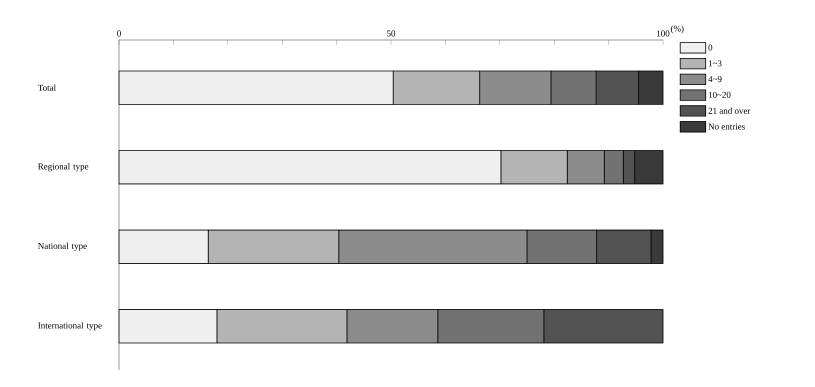  What do you see at coordinates (62, 246) in the screenshot?
I see `y-tick-label: National type` at bounding box center [62, 246].